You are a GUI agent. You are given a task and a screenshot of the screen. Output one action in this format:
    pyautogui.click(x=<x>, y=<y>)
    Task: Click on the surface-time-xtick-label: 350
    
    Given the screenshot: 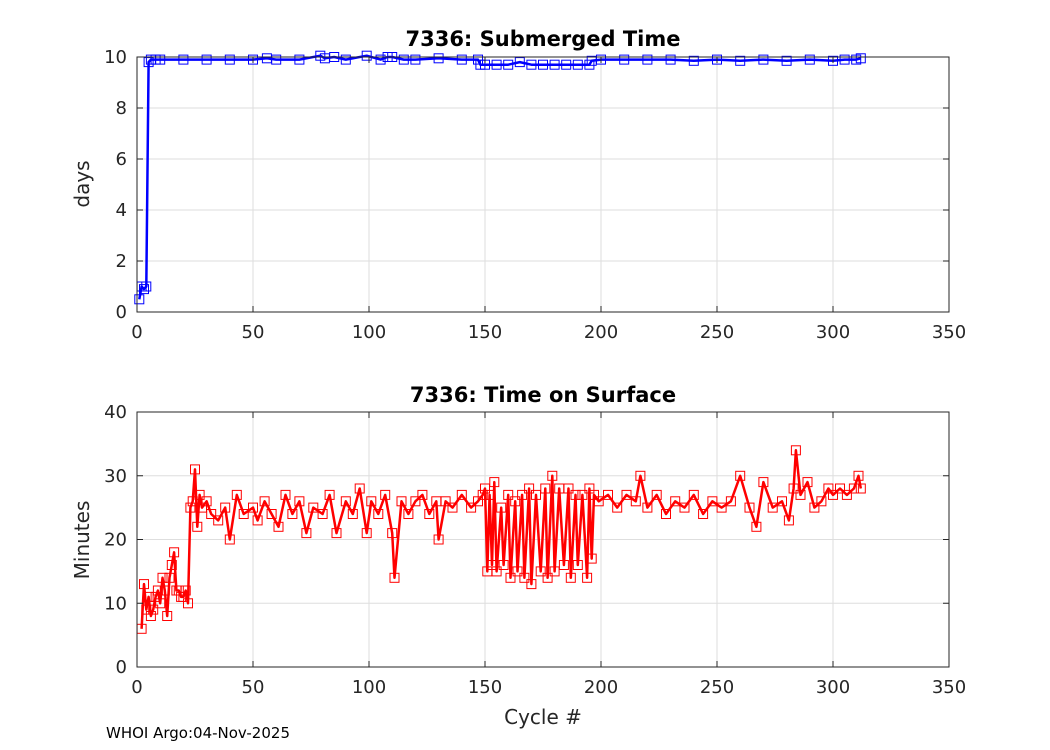 What is the action you would take?
    pyautogui.click(x=949, y=687)
    